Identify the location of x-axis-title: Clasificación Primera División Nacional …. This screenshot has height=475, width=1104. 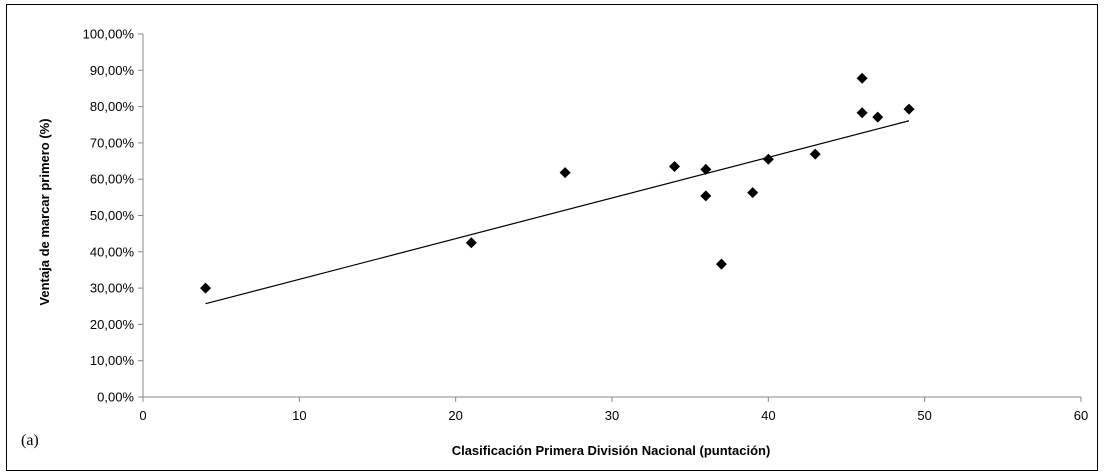
(611, 450).